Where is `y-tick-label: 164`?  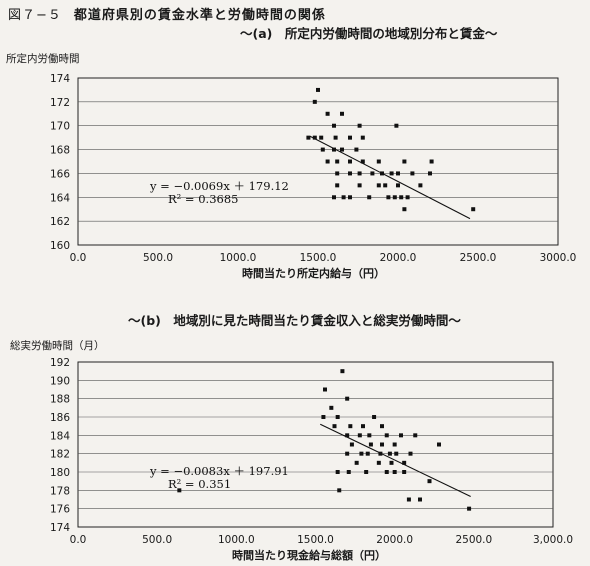
y-tick-label: 164 is located at coordinates (60, 198).